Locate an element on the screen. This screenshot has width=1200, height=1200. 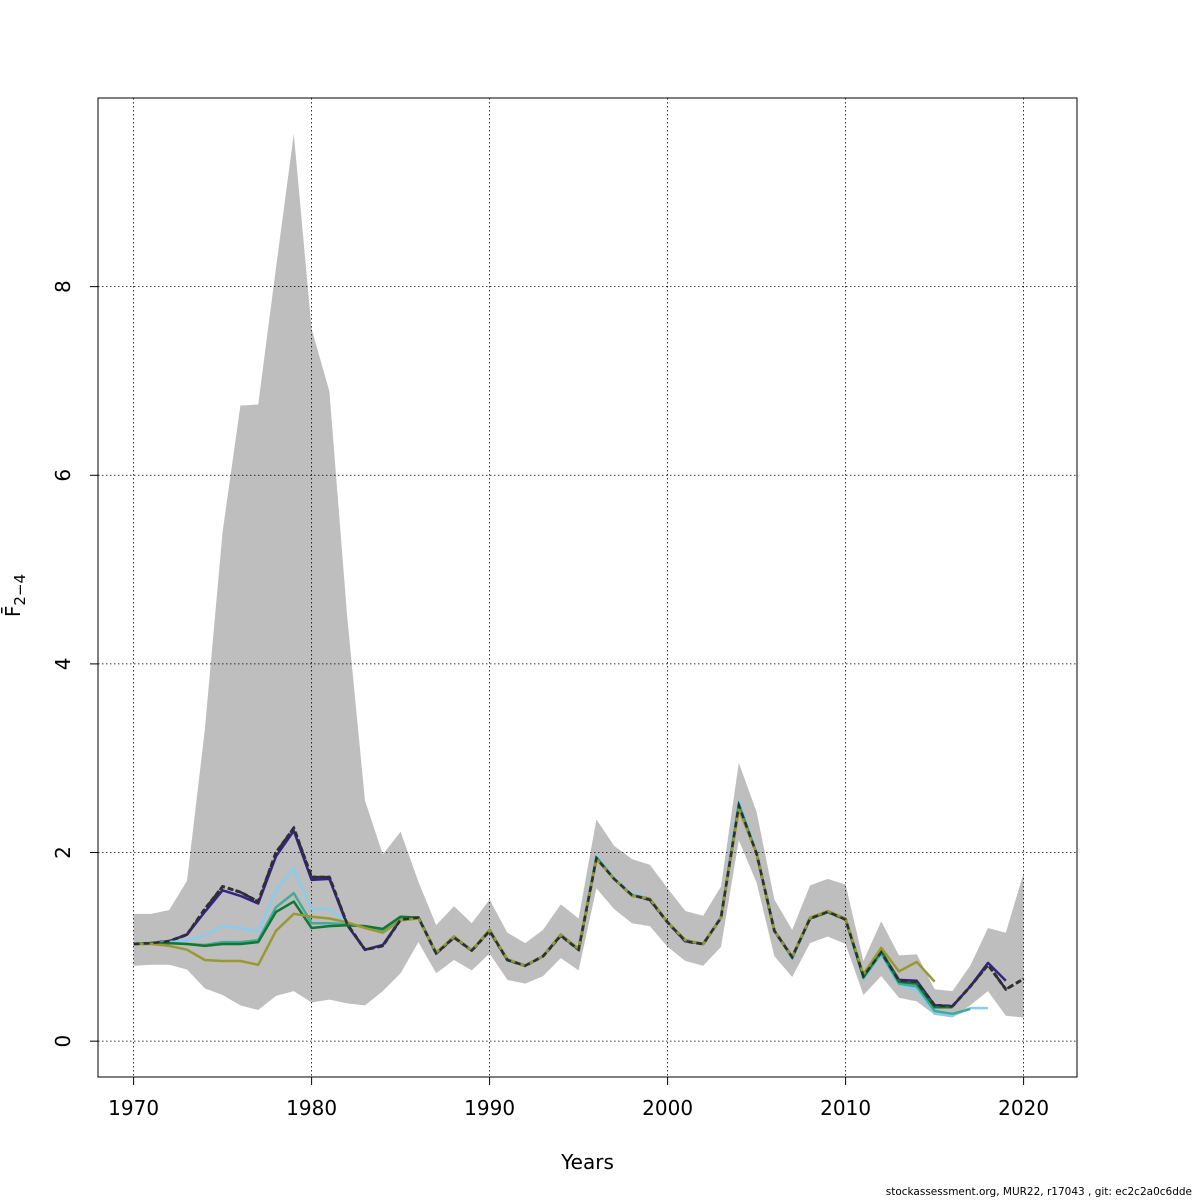
series-lines is located at coordinates (579, 908).